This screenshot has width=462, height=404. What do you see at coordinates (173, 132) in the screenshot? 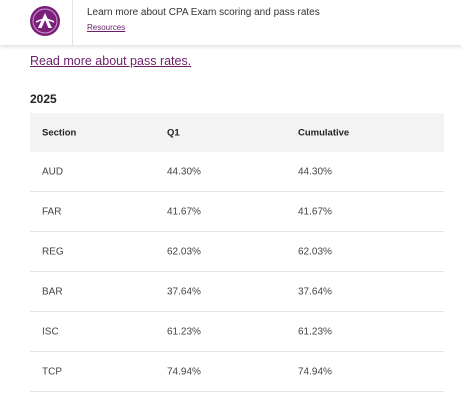
I see `column-header-q1: Q1` at bounding box center [173, 132].